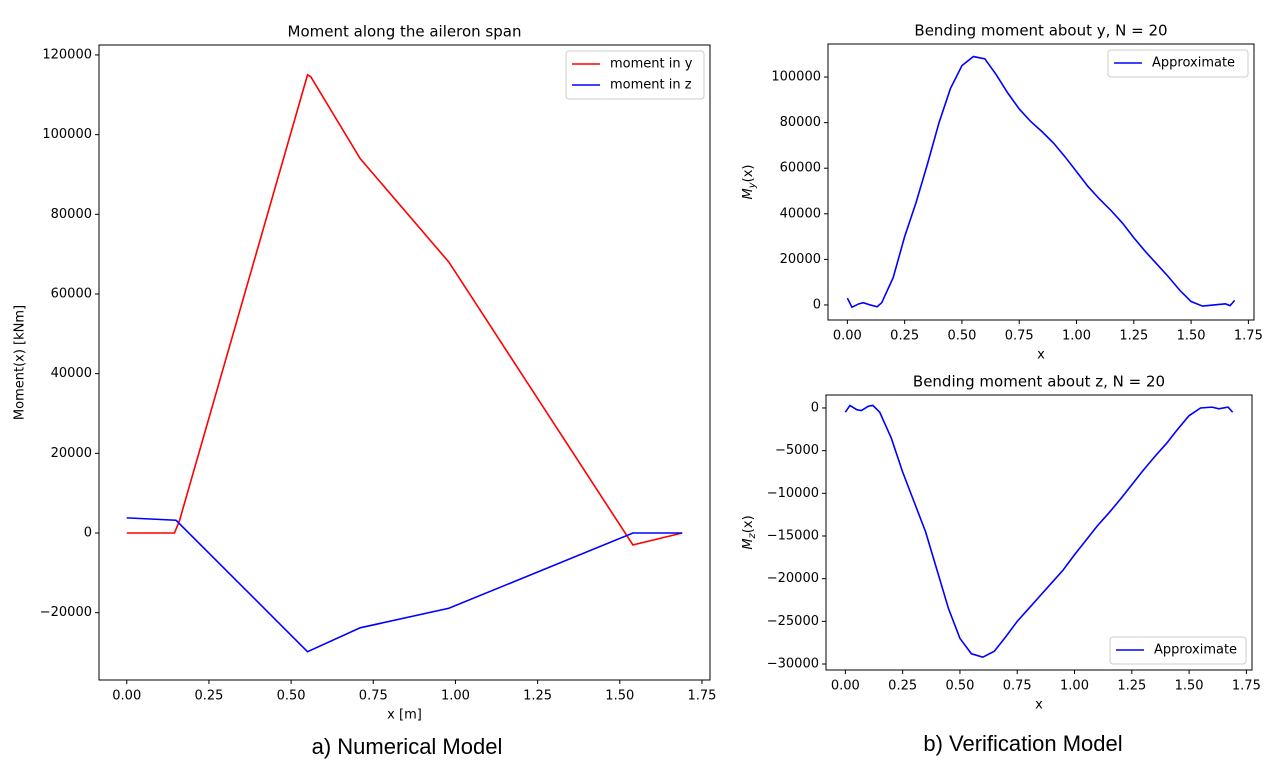 Image resolution: width=1274 pixels, height=765 pixels. I want to click on legend-label: moment in y, so click(651, 64).